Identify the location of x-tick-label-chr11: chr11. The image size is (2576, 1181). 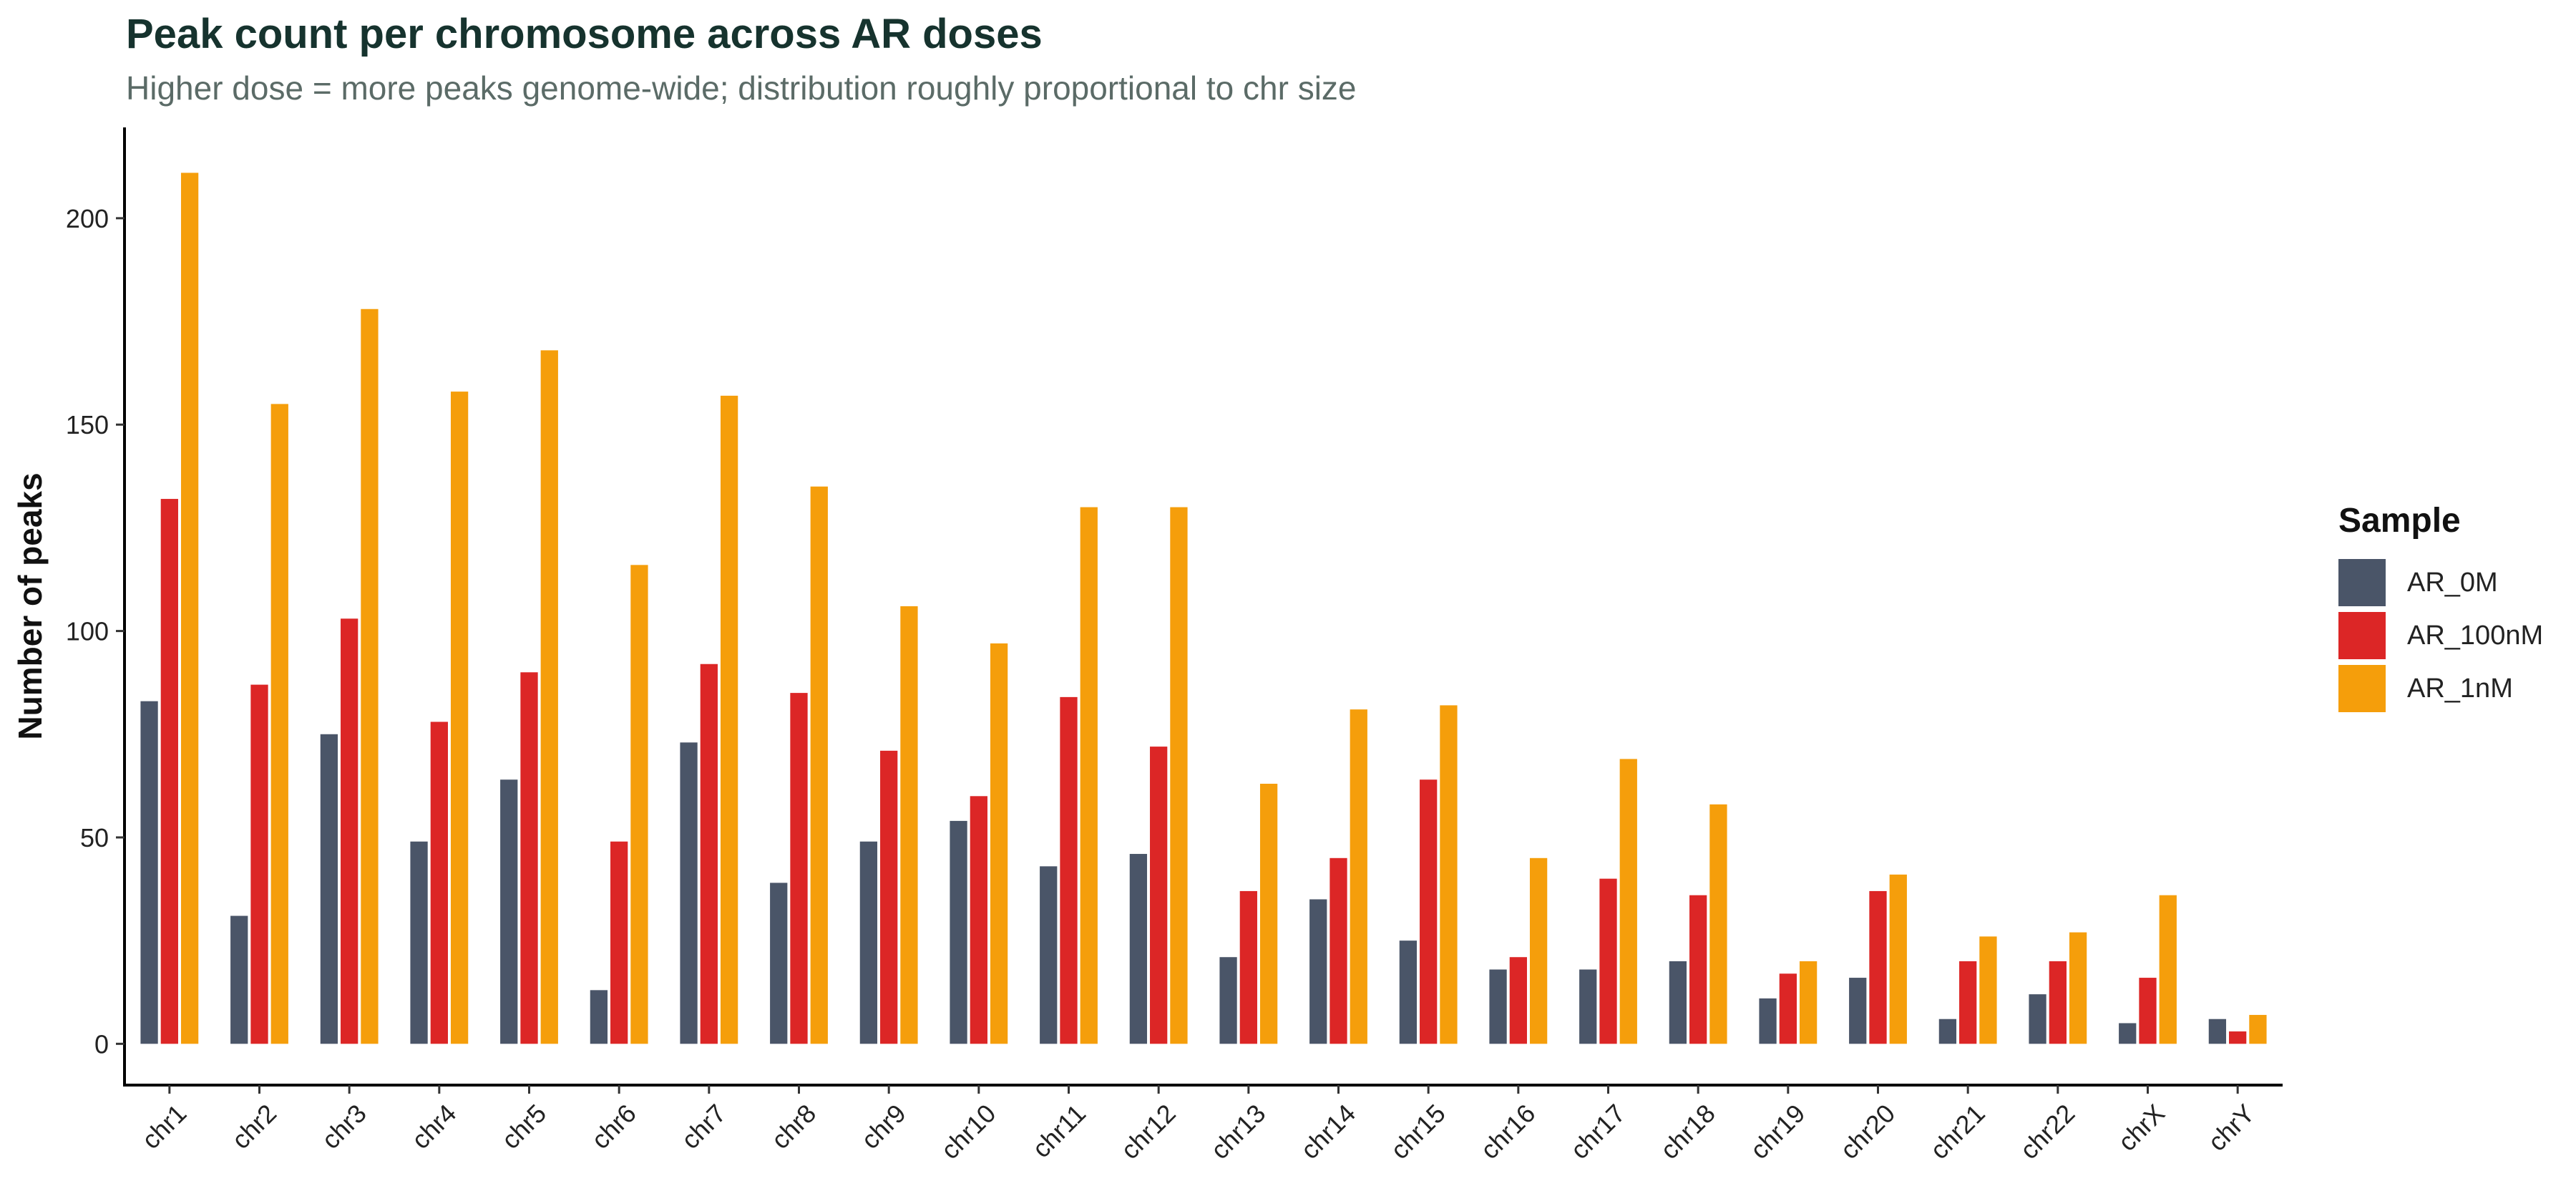
(1058, 1131).